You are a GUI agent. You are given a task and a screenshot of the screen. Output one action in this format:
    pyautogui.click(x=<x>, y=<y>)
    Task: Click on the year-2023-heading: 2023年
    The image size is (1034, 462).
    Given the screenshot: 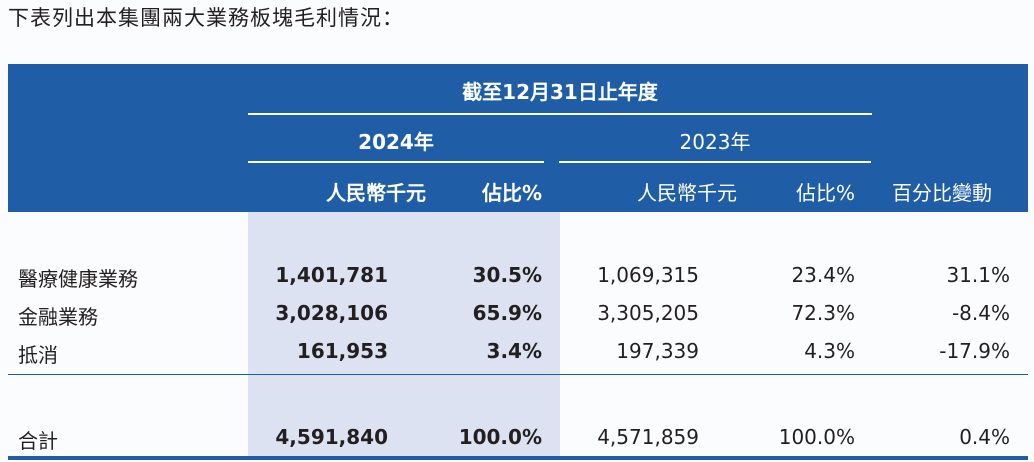 What is the action you would take?
    pyautogui.click(x=715, y=142)
    